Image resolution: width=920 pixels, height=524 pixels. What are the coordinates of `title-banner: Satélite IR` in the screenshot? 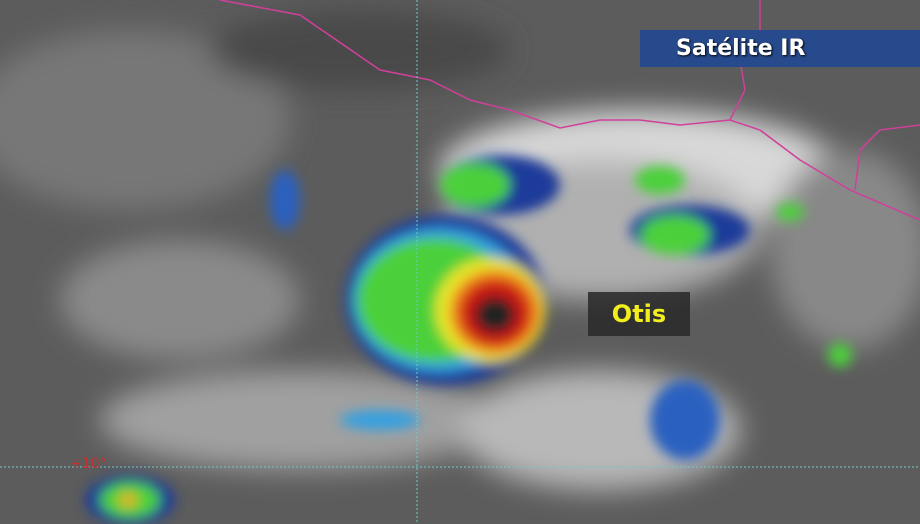 It's located at (780, 48).